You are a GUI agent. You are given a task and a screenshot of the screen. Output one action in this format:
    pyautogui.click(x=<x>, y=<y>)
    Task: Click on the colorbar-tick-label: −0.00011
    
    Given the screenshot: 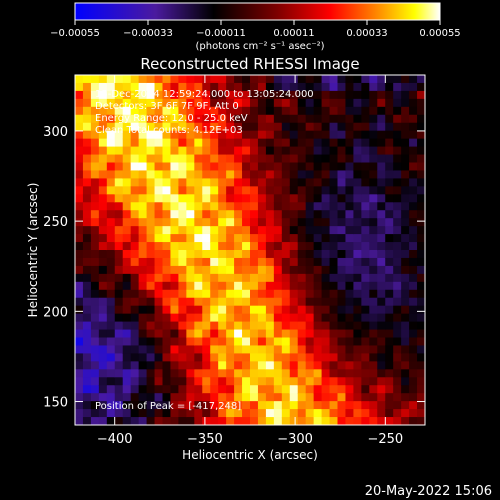 What is the action you would take?
    pyautogui.click(x=221, y=33)
    